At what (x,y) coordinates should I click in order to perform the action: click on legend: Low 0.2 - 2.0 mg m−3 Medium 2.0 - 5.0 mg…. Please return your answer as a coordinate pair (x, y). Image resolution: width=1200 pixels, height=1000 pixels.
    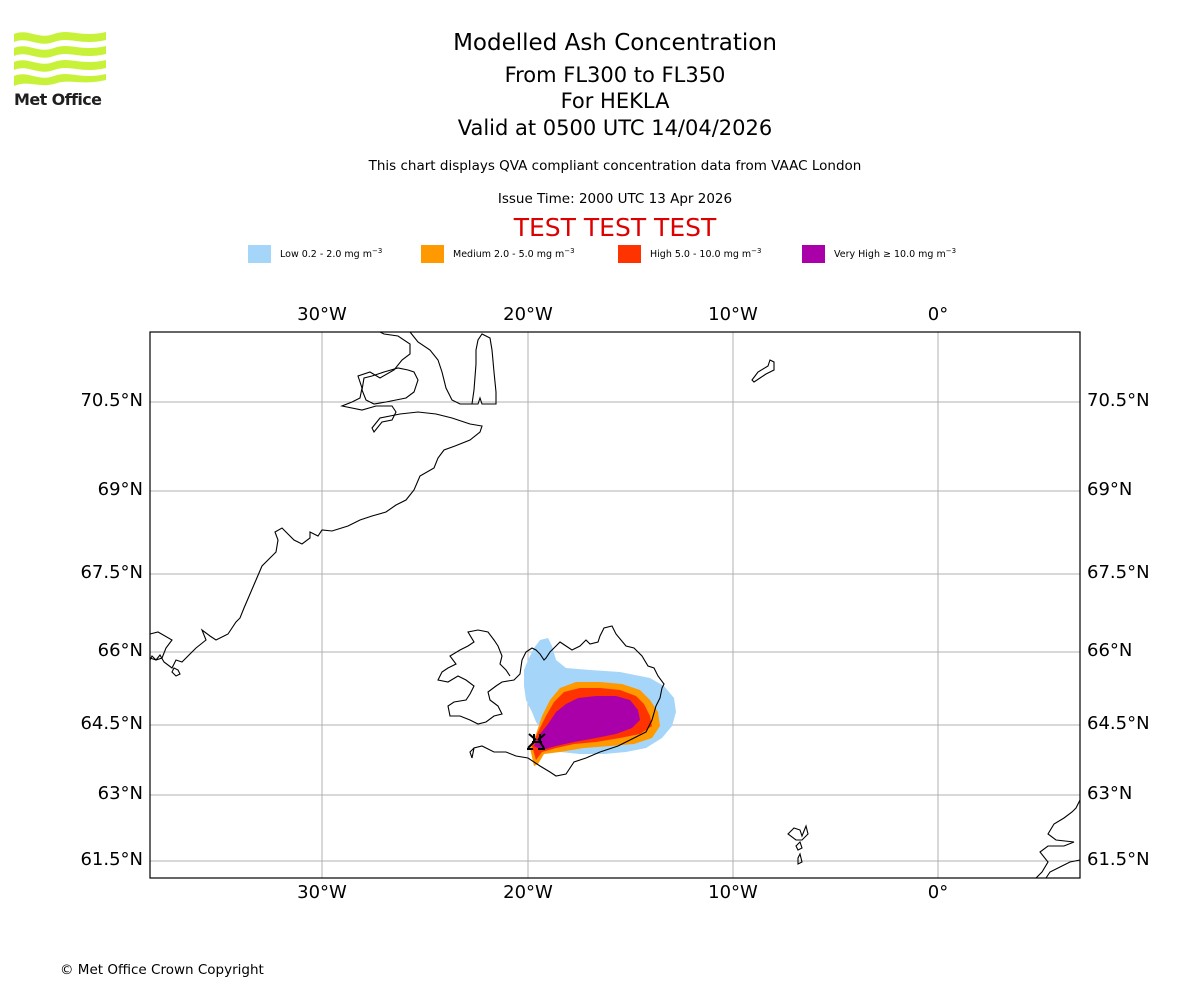
    Looking at the image, I should click on (600, 254).